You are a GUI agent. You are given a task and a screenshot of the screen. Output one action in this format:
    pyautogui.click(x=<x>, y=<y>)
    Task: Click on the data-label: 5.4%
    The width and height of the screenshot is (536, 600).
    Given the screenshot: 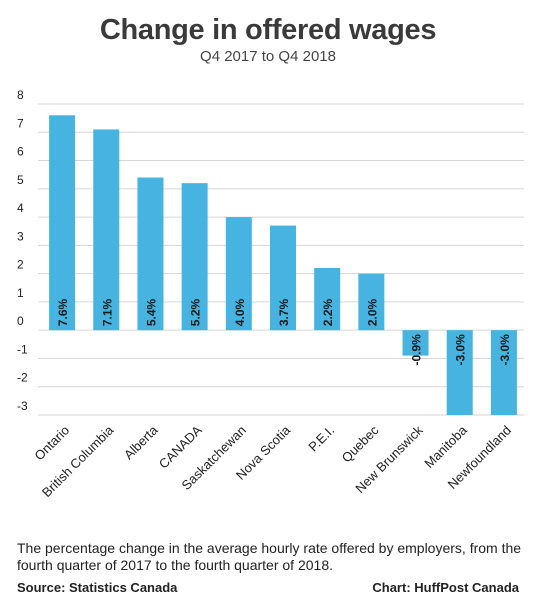 What is the action you would take?
    pyautogui.click(x=151, y=313)
    